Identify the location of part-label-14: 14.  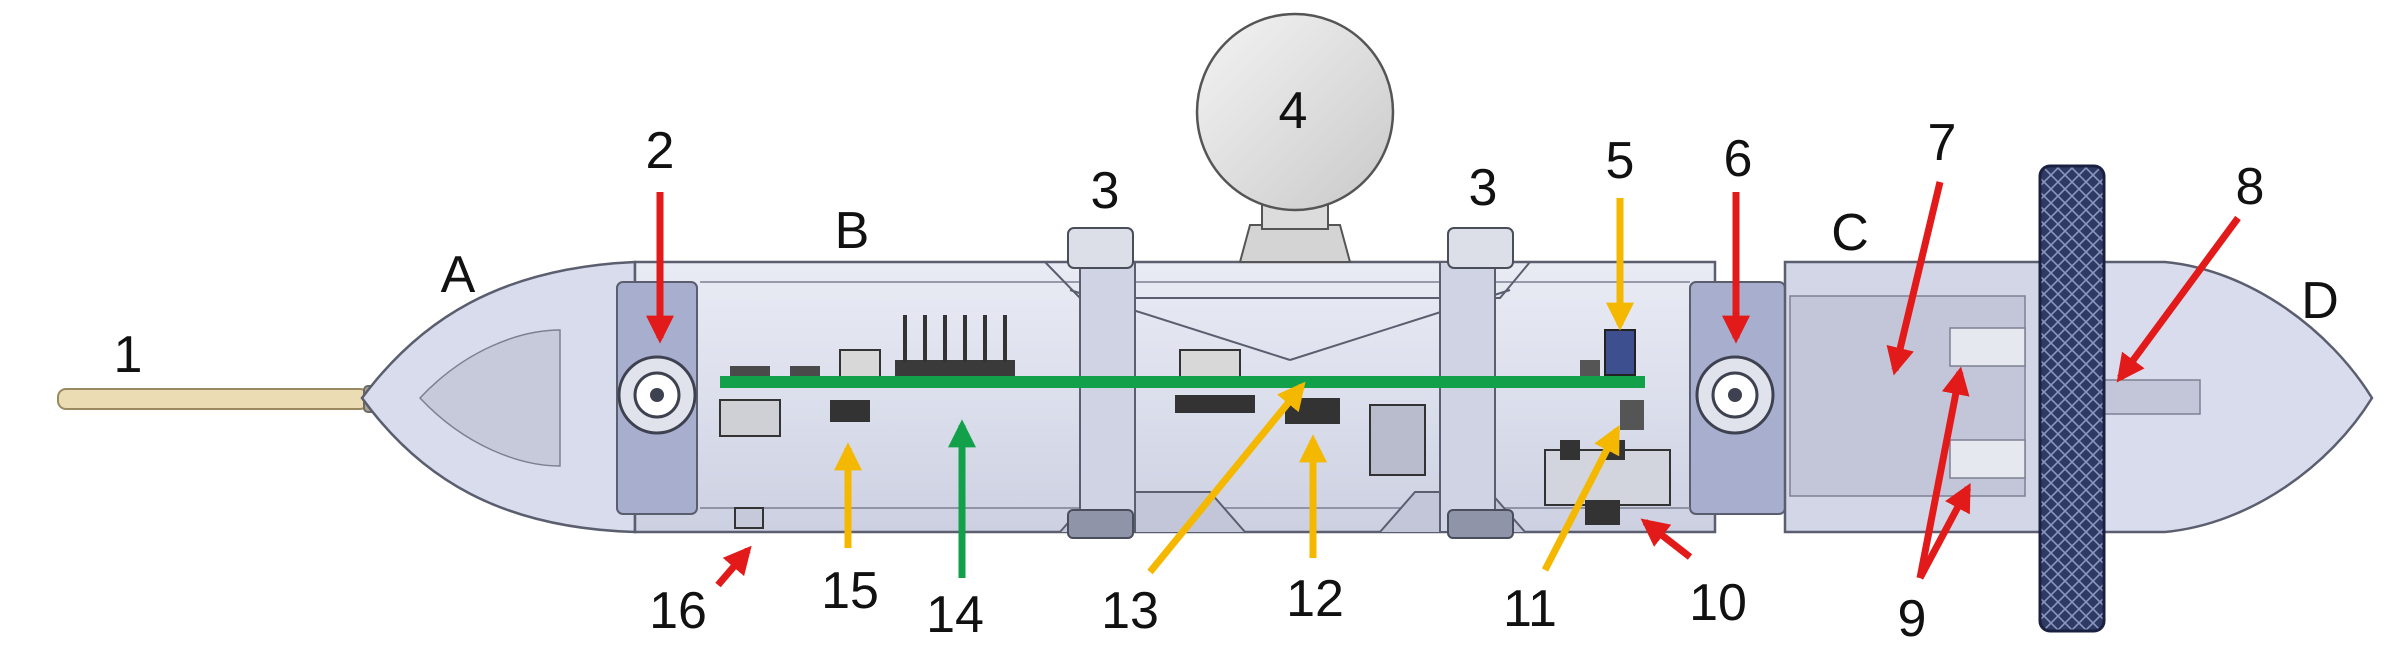
(955, 615).